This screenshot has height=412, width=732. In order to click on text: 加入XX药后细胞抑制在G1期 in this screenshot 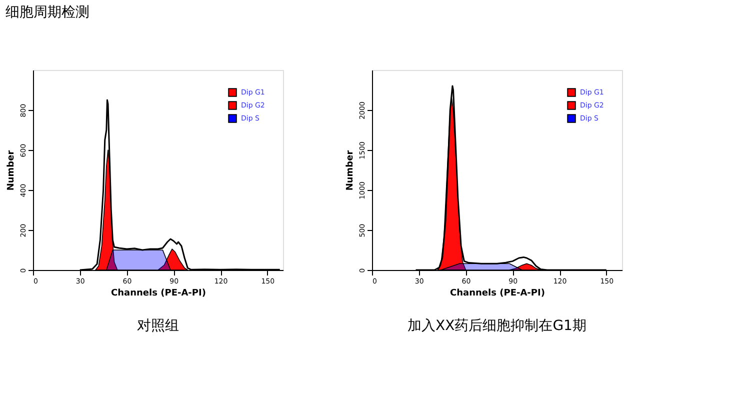, I will do `click(497, 326)`.